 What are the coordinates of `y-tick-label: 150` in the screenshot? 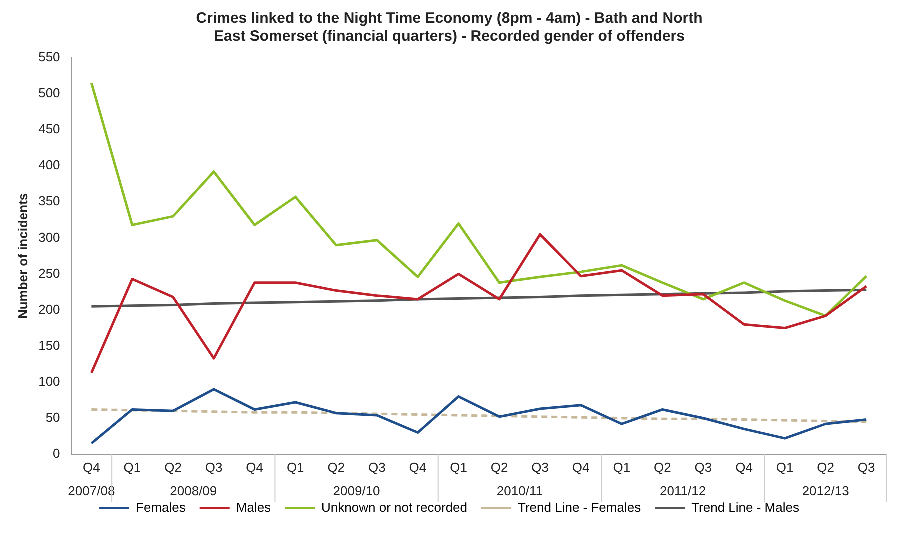 It's located at (49, 345).